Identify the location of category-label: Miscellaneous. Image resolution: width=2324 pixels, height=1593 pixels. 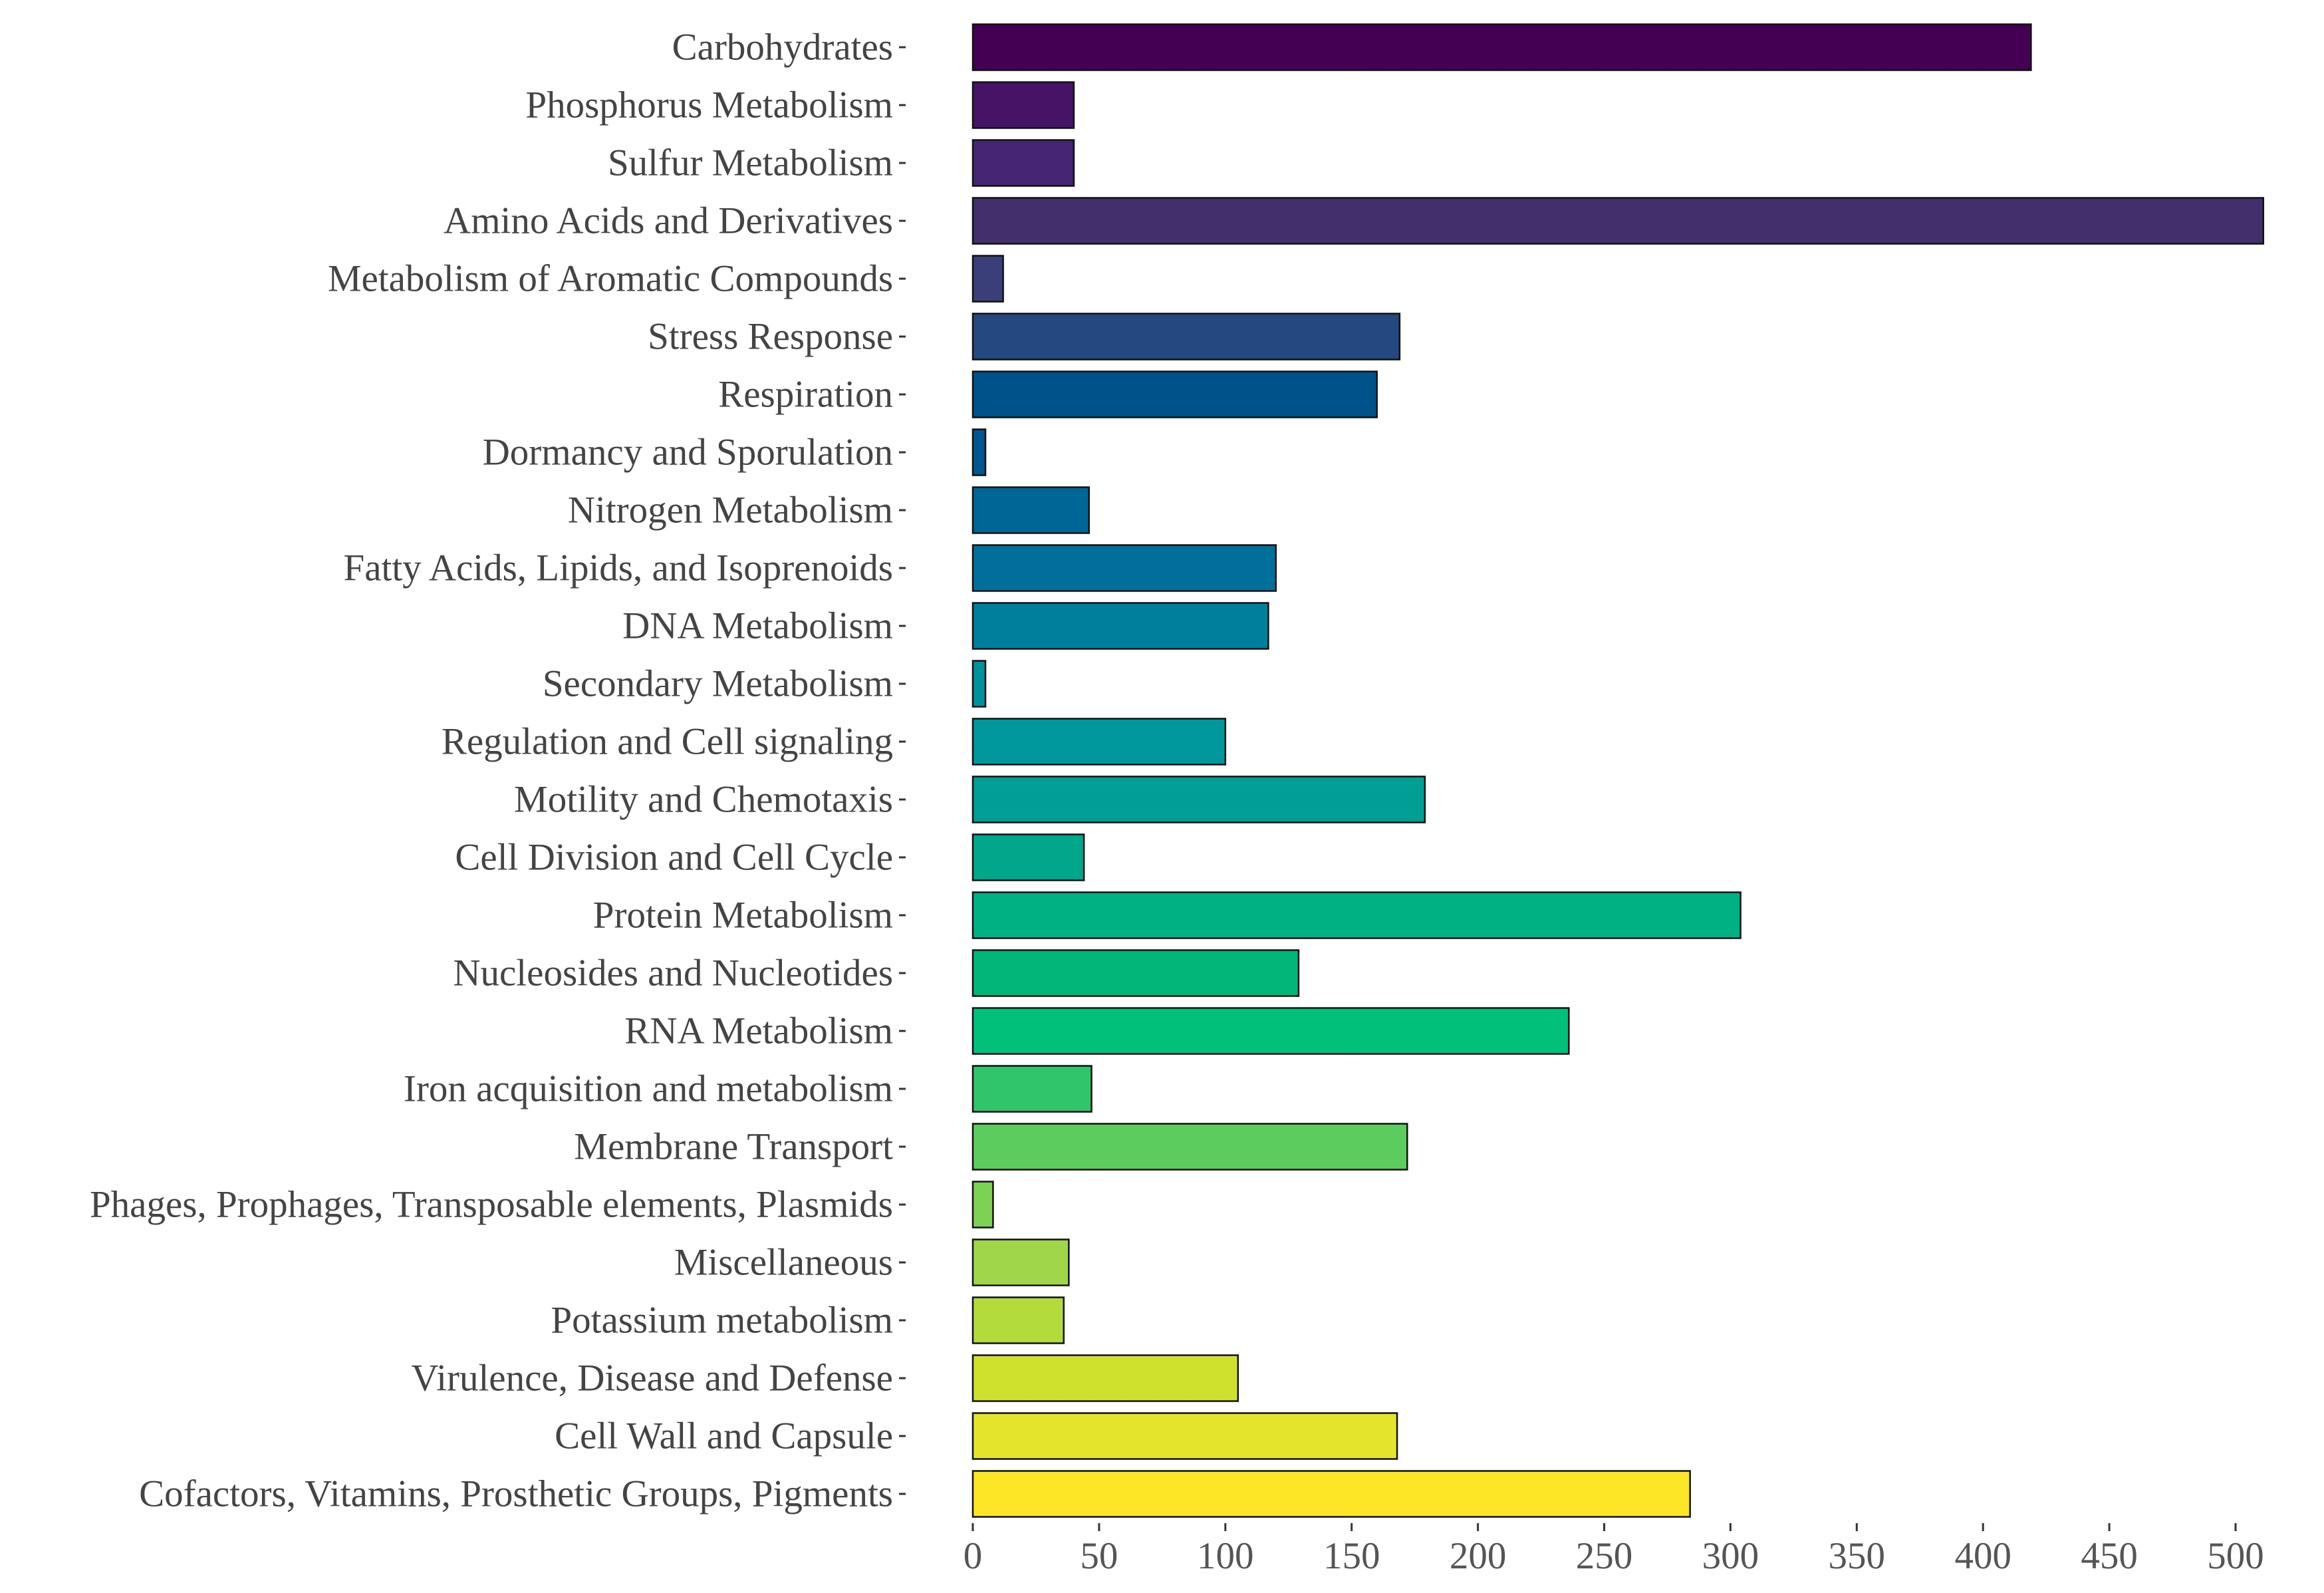
(783, 1263).